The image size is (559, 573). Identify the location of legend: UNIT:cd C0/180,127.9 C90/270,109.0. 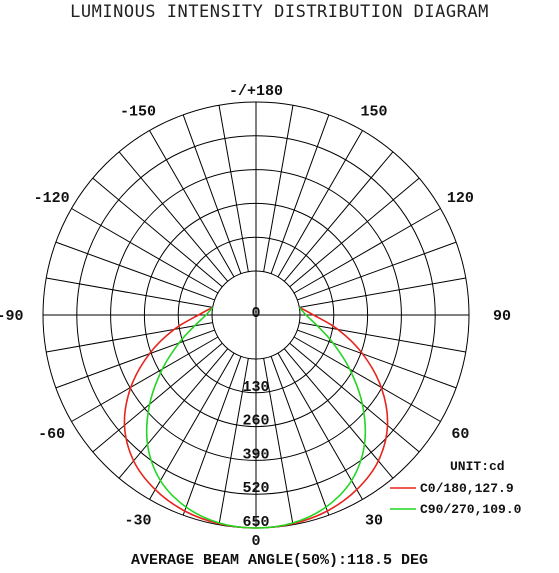
(456, 488).